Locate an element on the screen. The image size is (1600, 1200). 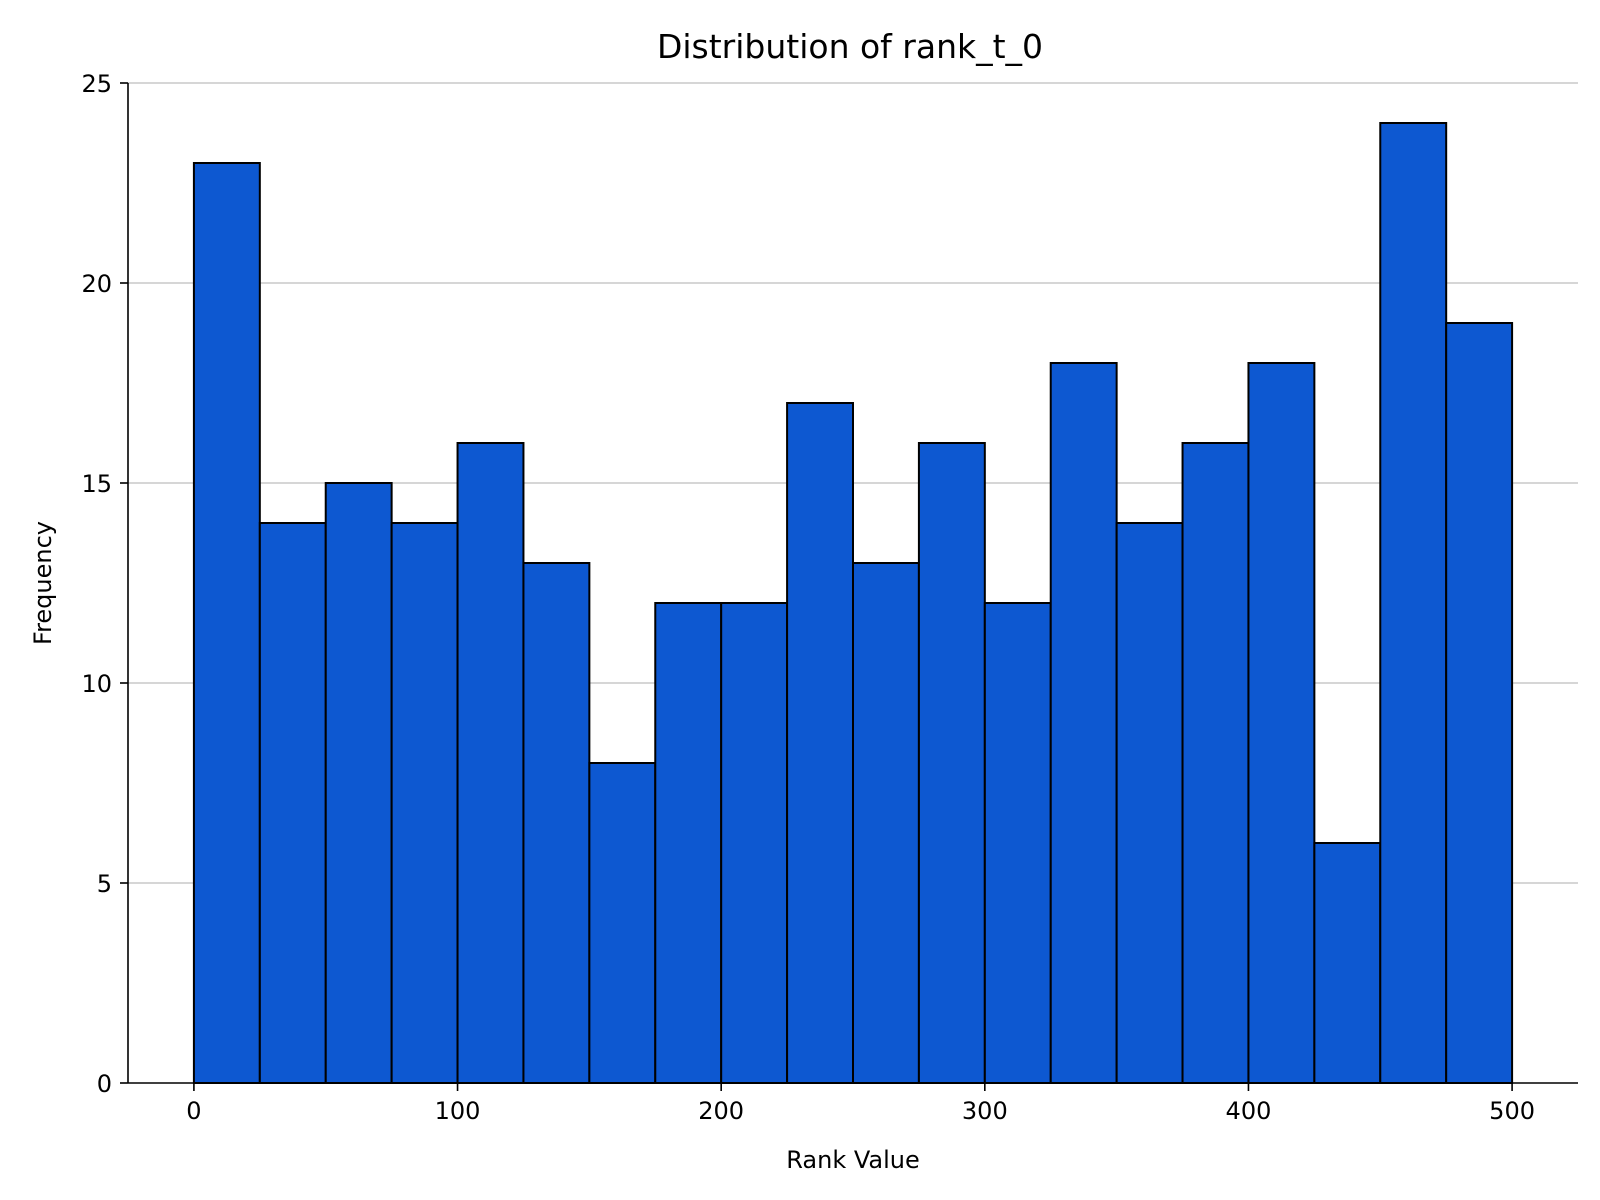
x-tick-label-100: 100 is located at coordinates (458, 1111).